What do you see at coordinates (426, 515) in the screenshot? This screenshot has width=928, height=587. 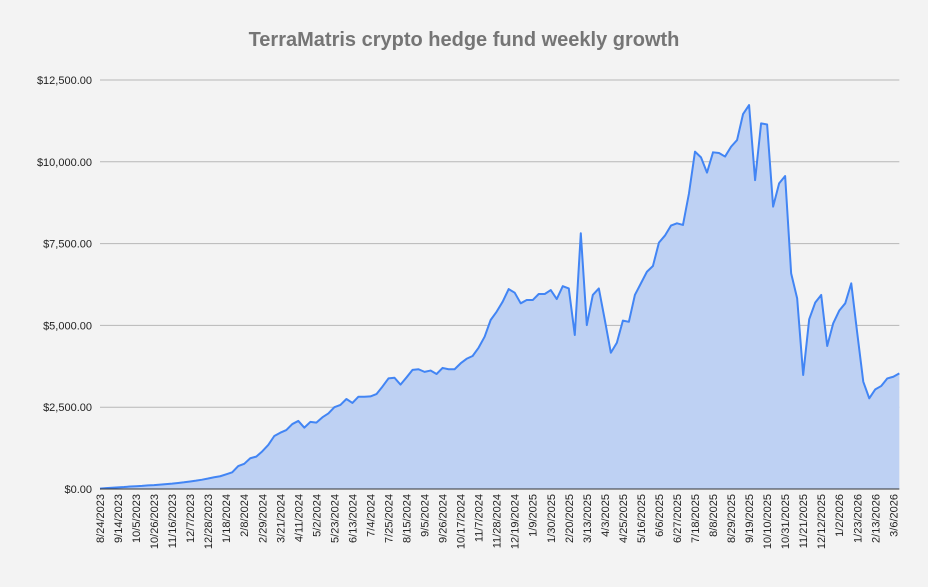 I see `x-tick-label: 9/5/2024` at bounding box center [426, 515].